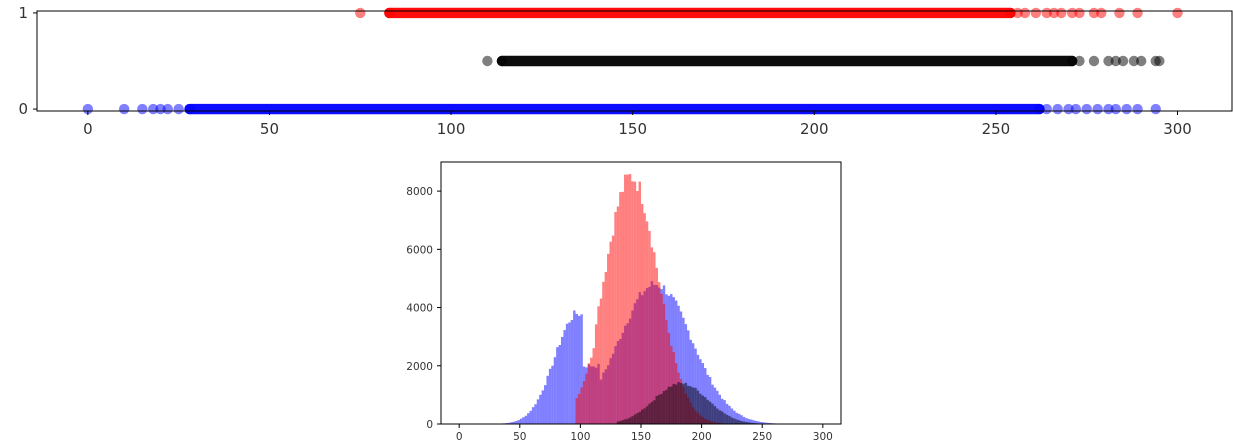 The image size is (1233, 445). Describe the element at coordinates (642, 299) in the screenshot. I see `histogram-bars` at that location.